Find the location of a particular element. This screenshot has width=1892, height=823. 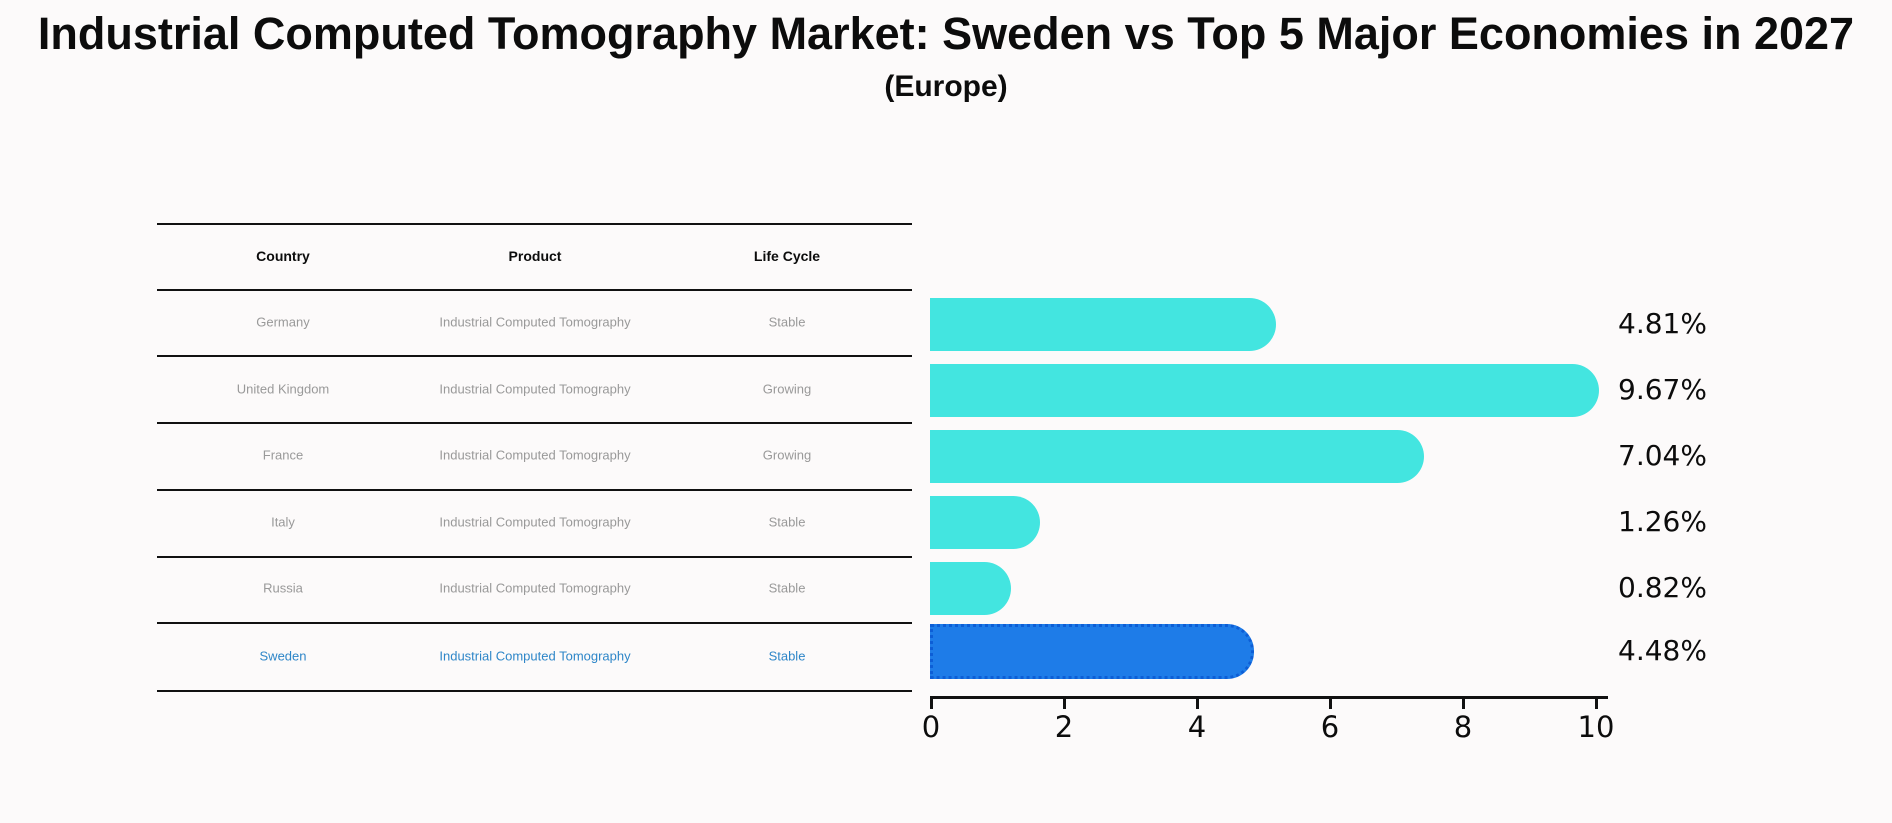

table-cell-country-sweden: Sweden is located at coordinates (283, 656).